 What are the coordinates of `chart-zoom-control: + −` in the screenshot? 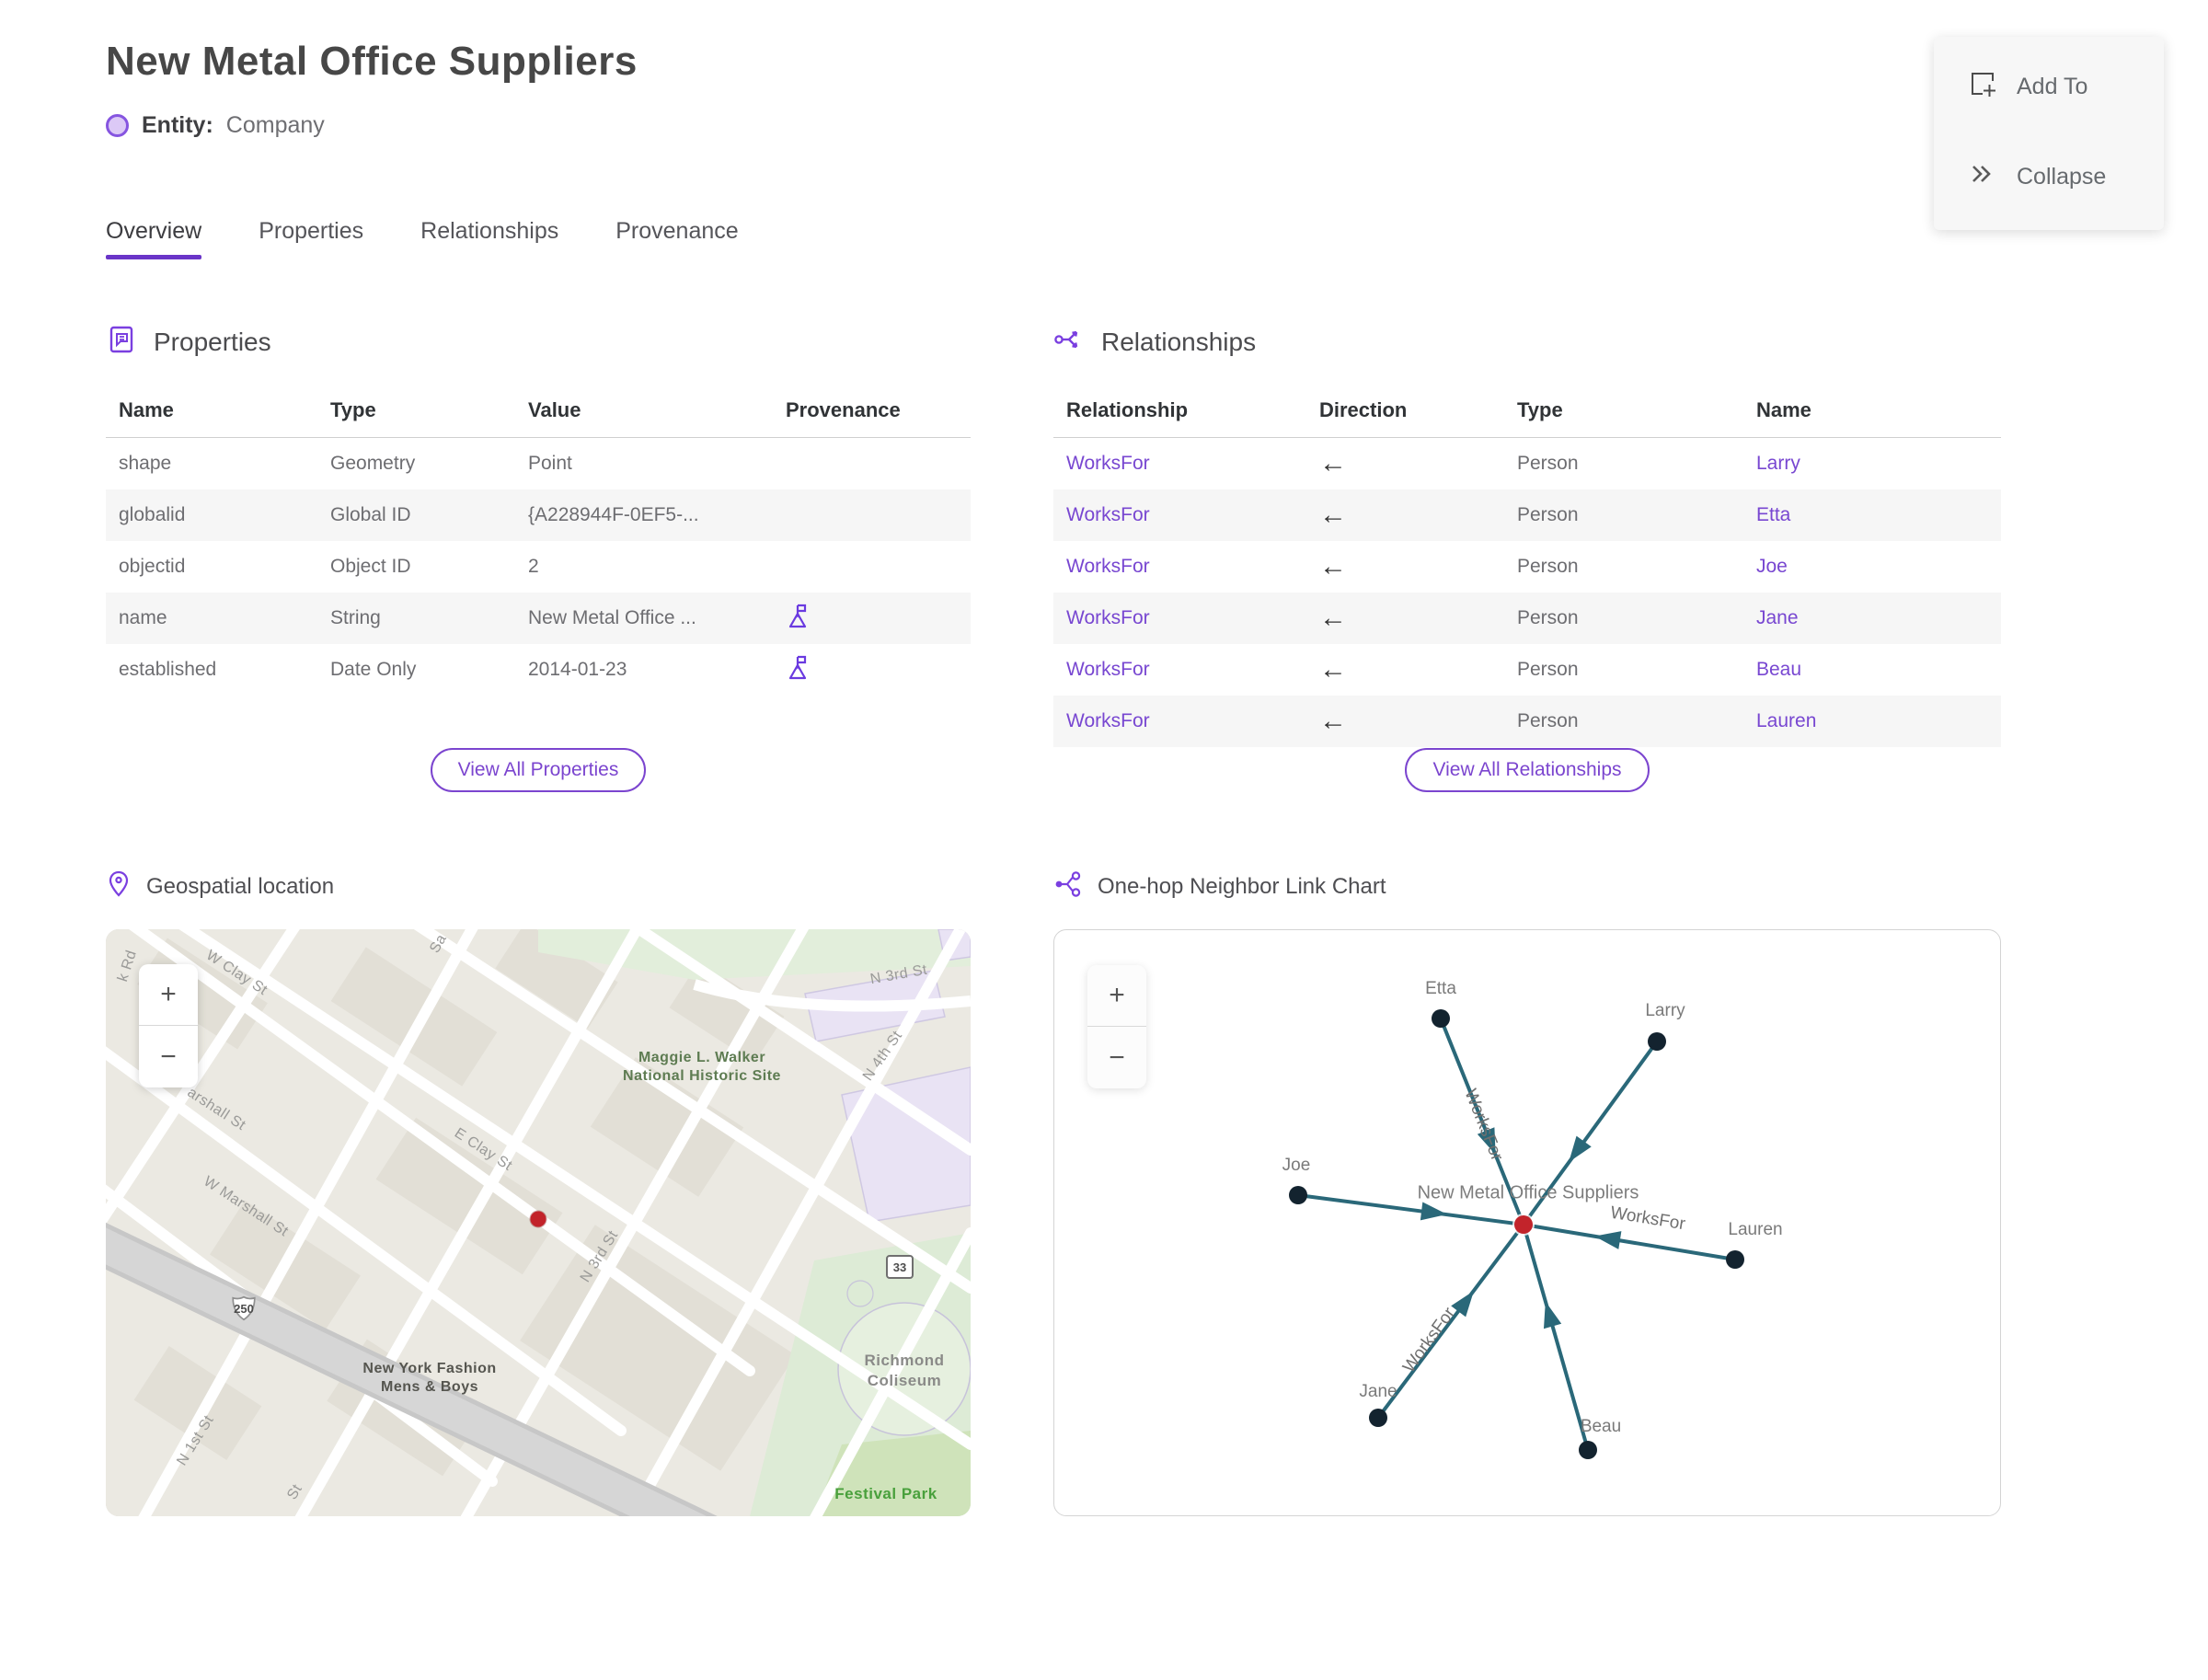 It's located at (1116, 1026).